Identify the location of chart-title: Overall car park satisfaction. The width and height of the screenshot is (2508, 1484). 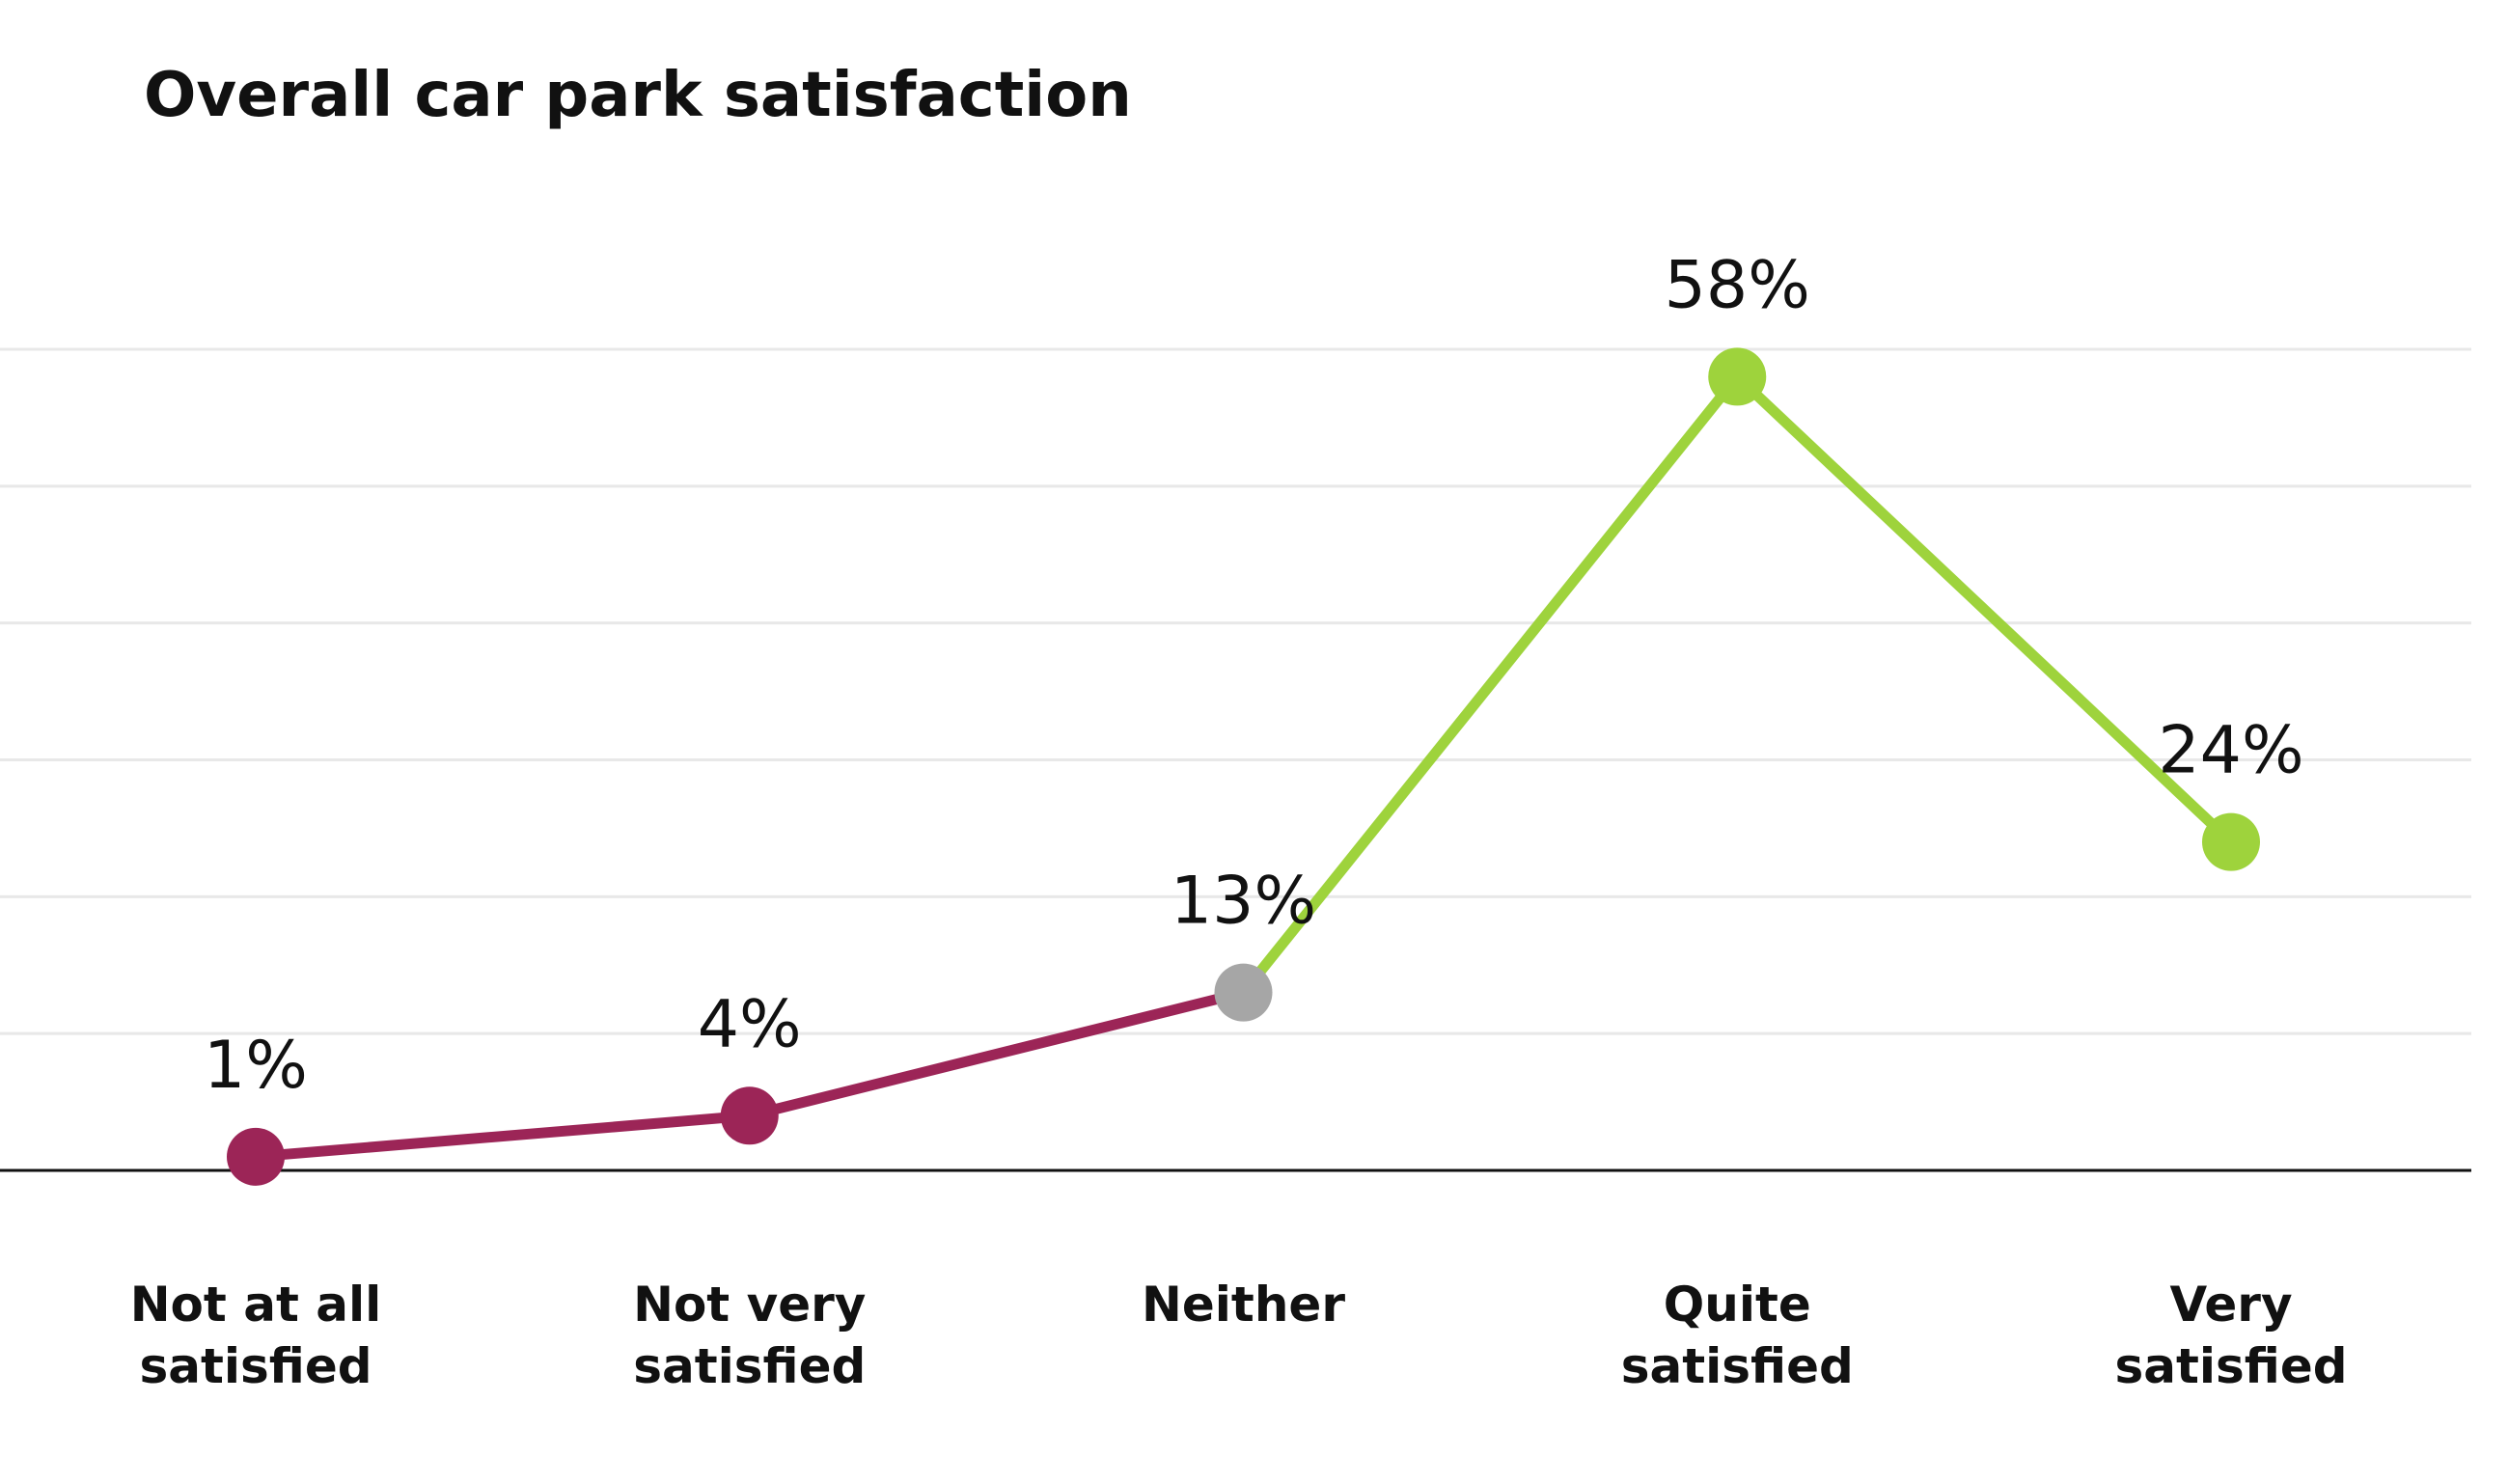
(638, 95).